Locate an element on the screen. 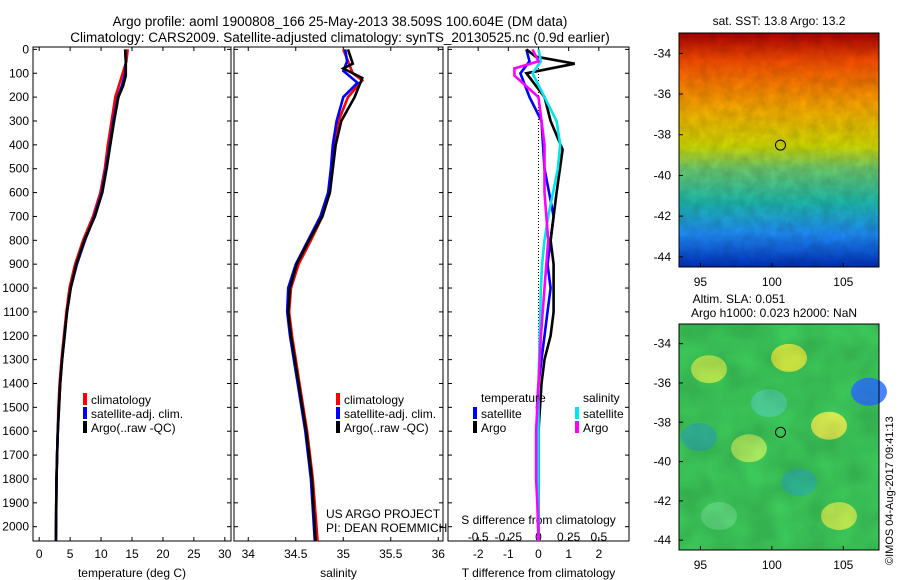 Image resolution: width=900 pixels, height=580 pixels. y-tick-label: 1100 is located at coordinates (16, 312).